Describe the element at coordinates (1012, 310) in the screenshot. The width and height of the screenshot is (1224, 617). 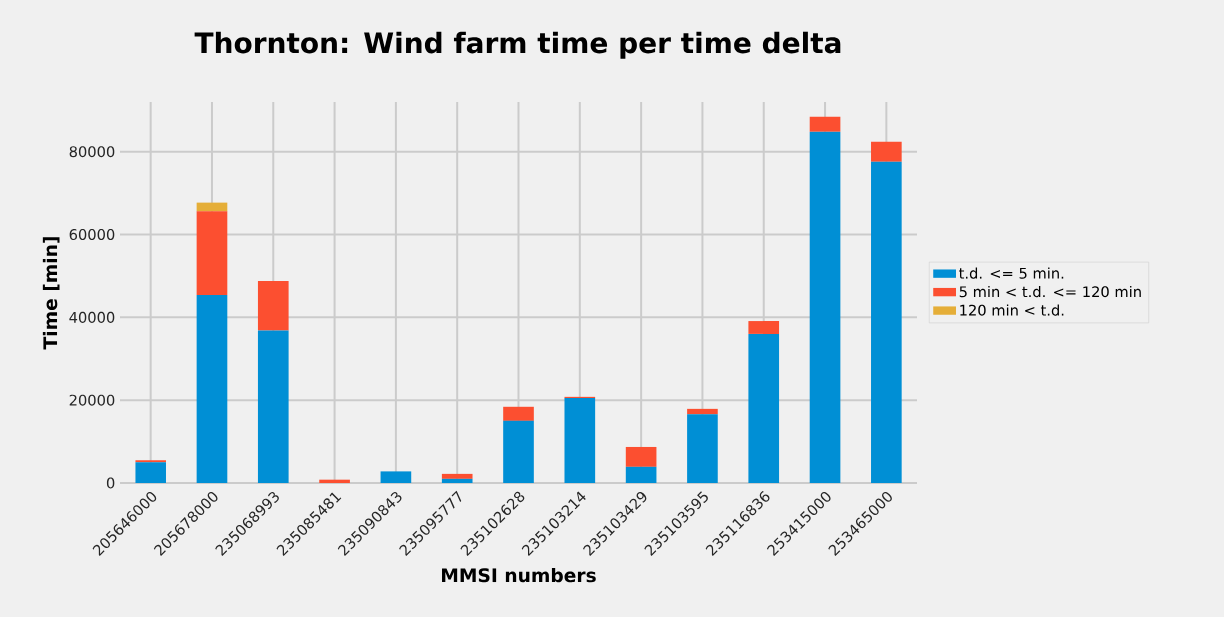
I see `legend-label: 120 min < t.d.` at that location.